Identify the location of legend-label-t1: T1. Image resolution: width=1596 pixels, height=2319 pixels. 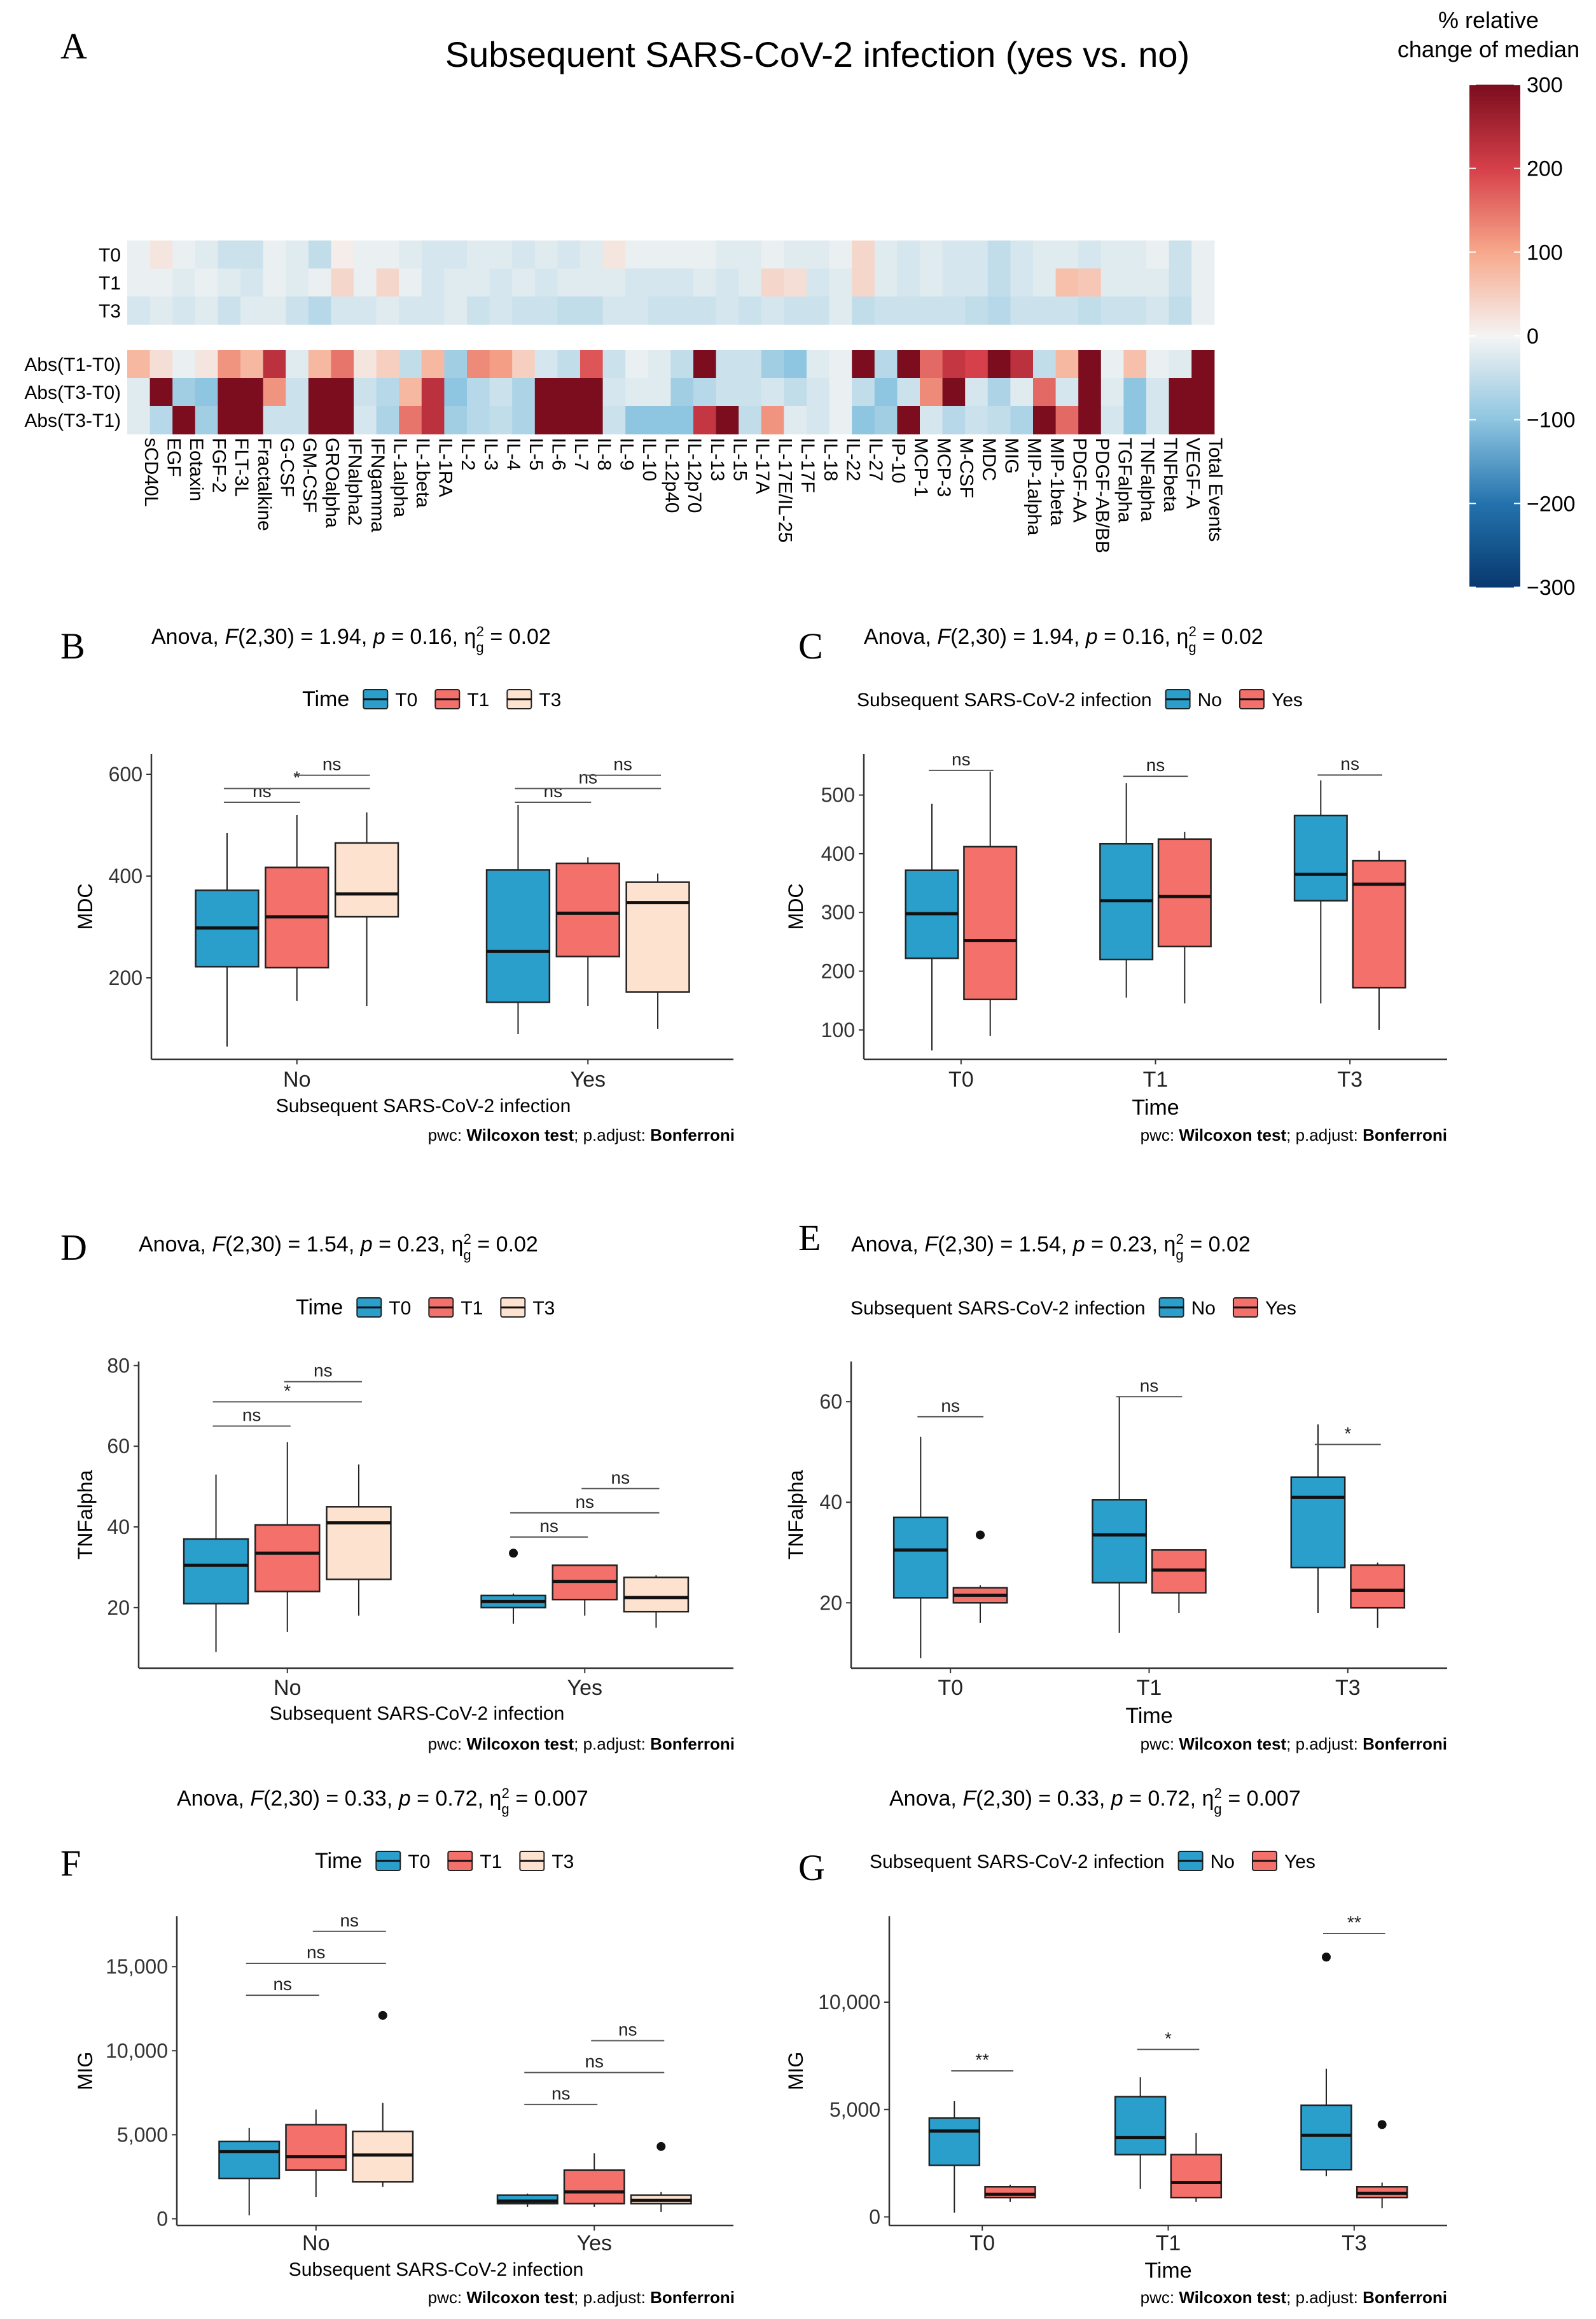
(472, 1308).